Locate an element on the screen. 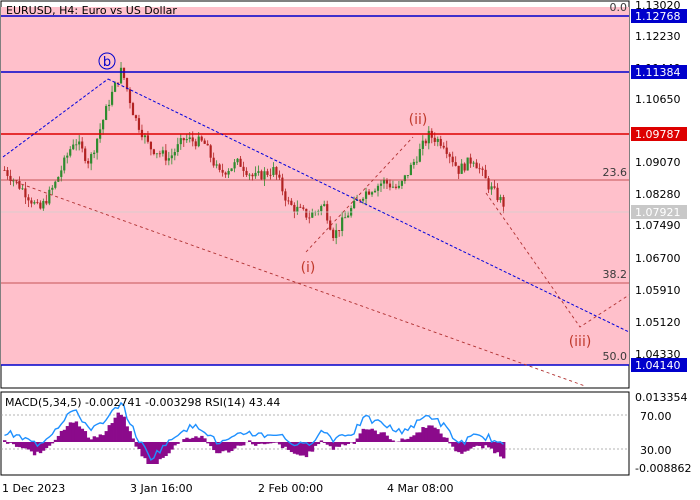 This screenshot has width=700, height=500. time-label: 4 Mar 08:00 is located at coordinates (420, 488).